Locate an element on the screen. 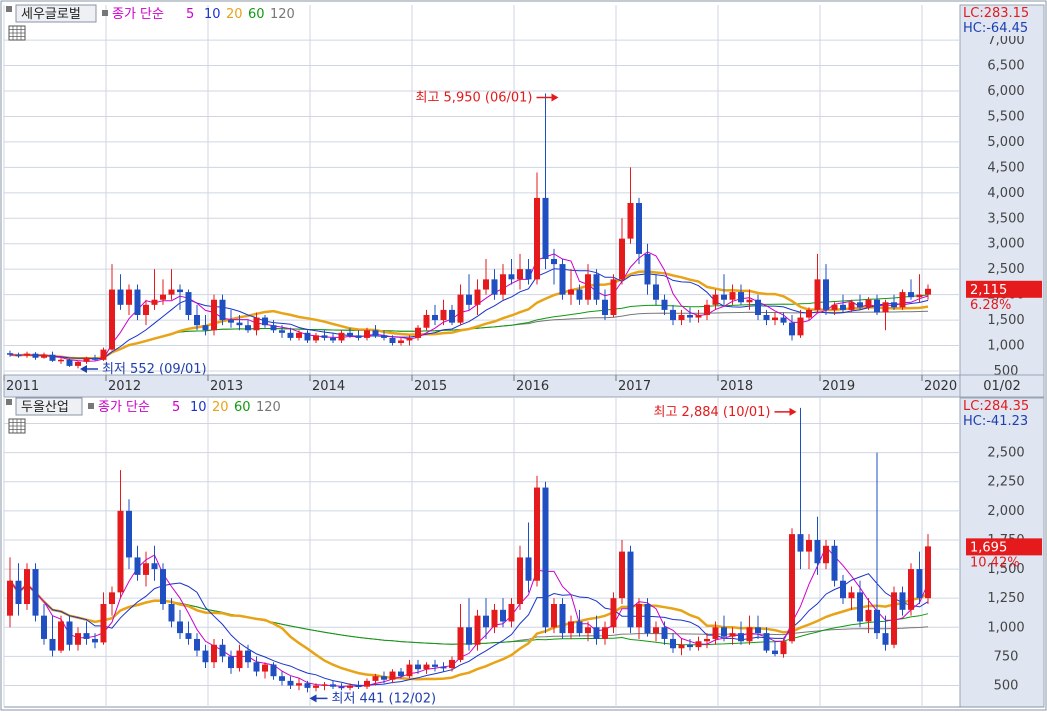 This screenshot has width=1047, height=716. last-price-badge is located at coordinates (1004, 547).